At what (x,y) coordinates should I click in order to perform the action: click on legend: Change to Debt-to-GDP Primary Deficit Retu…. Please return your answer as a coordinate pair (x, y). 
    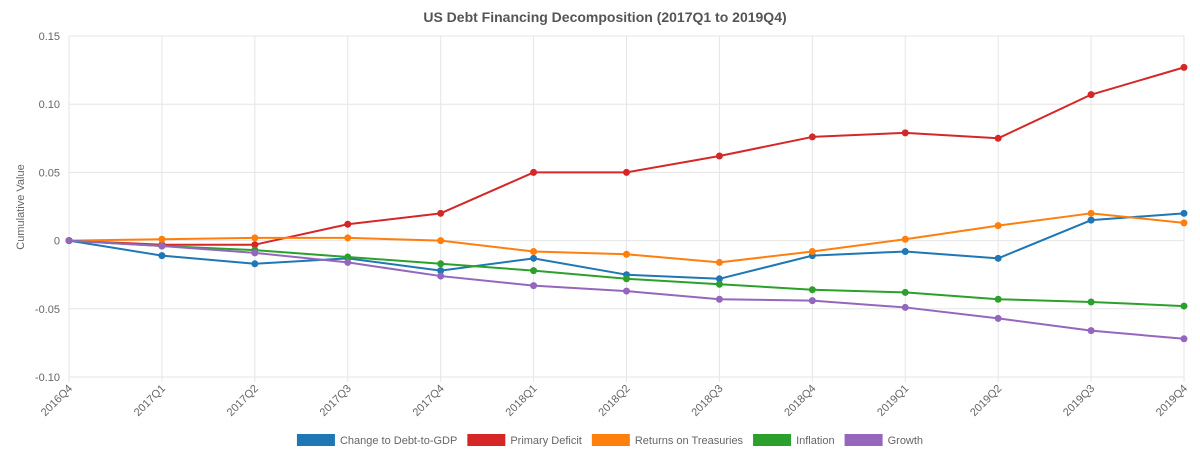
    Looking at the image, I should click on (609, 440).